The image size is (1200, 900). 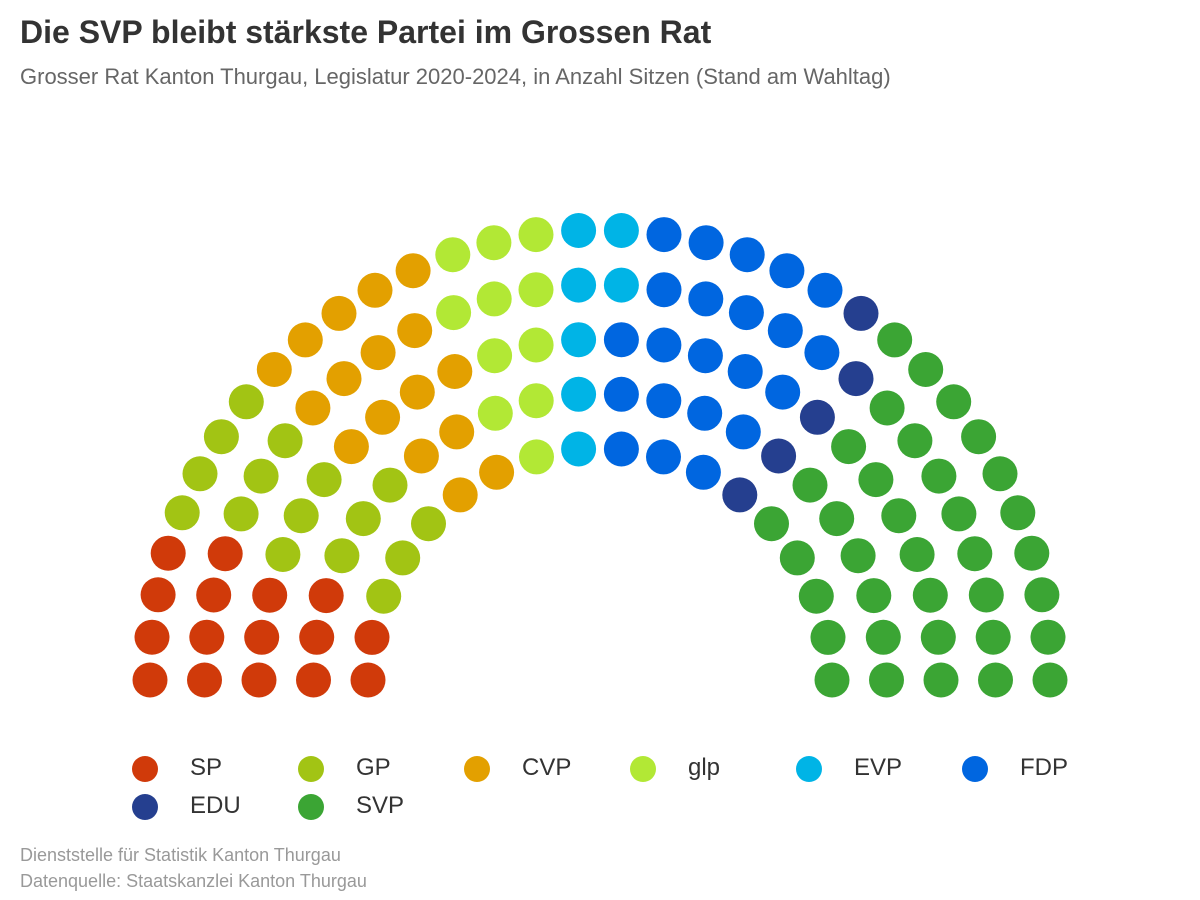 What do you see at coordinates (547, 767) in the screenshot?
I see `legend-label: CVP` at bounding box center [547, 767].